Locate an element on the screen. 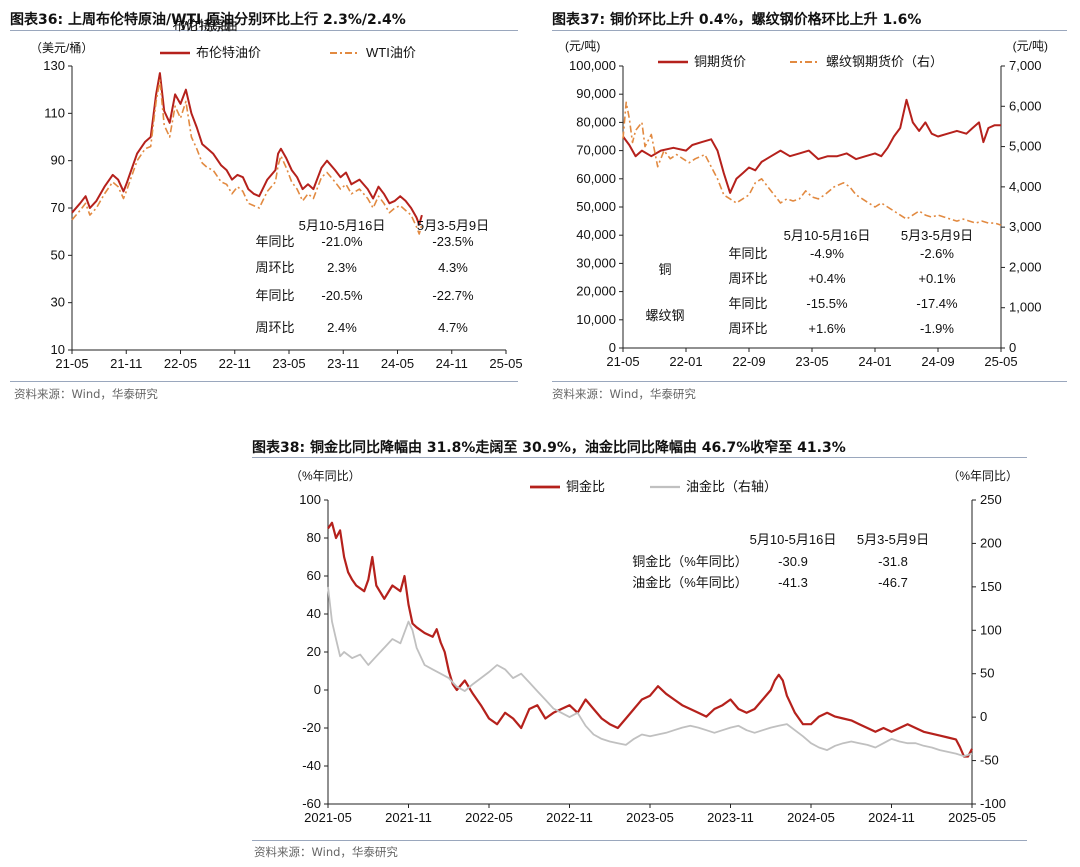 Image resolution: width=1080 pixels, height=867 pixels. y-right-tick-label: 2,000 is located at coordinates (1025, 266).